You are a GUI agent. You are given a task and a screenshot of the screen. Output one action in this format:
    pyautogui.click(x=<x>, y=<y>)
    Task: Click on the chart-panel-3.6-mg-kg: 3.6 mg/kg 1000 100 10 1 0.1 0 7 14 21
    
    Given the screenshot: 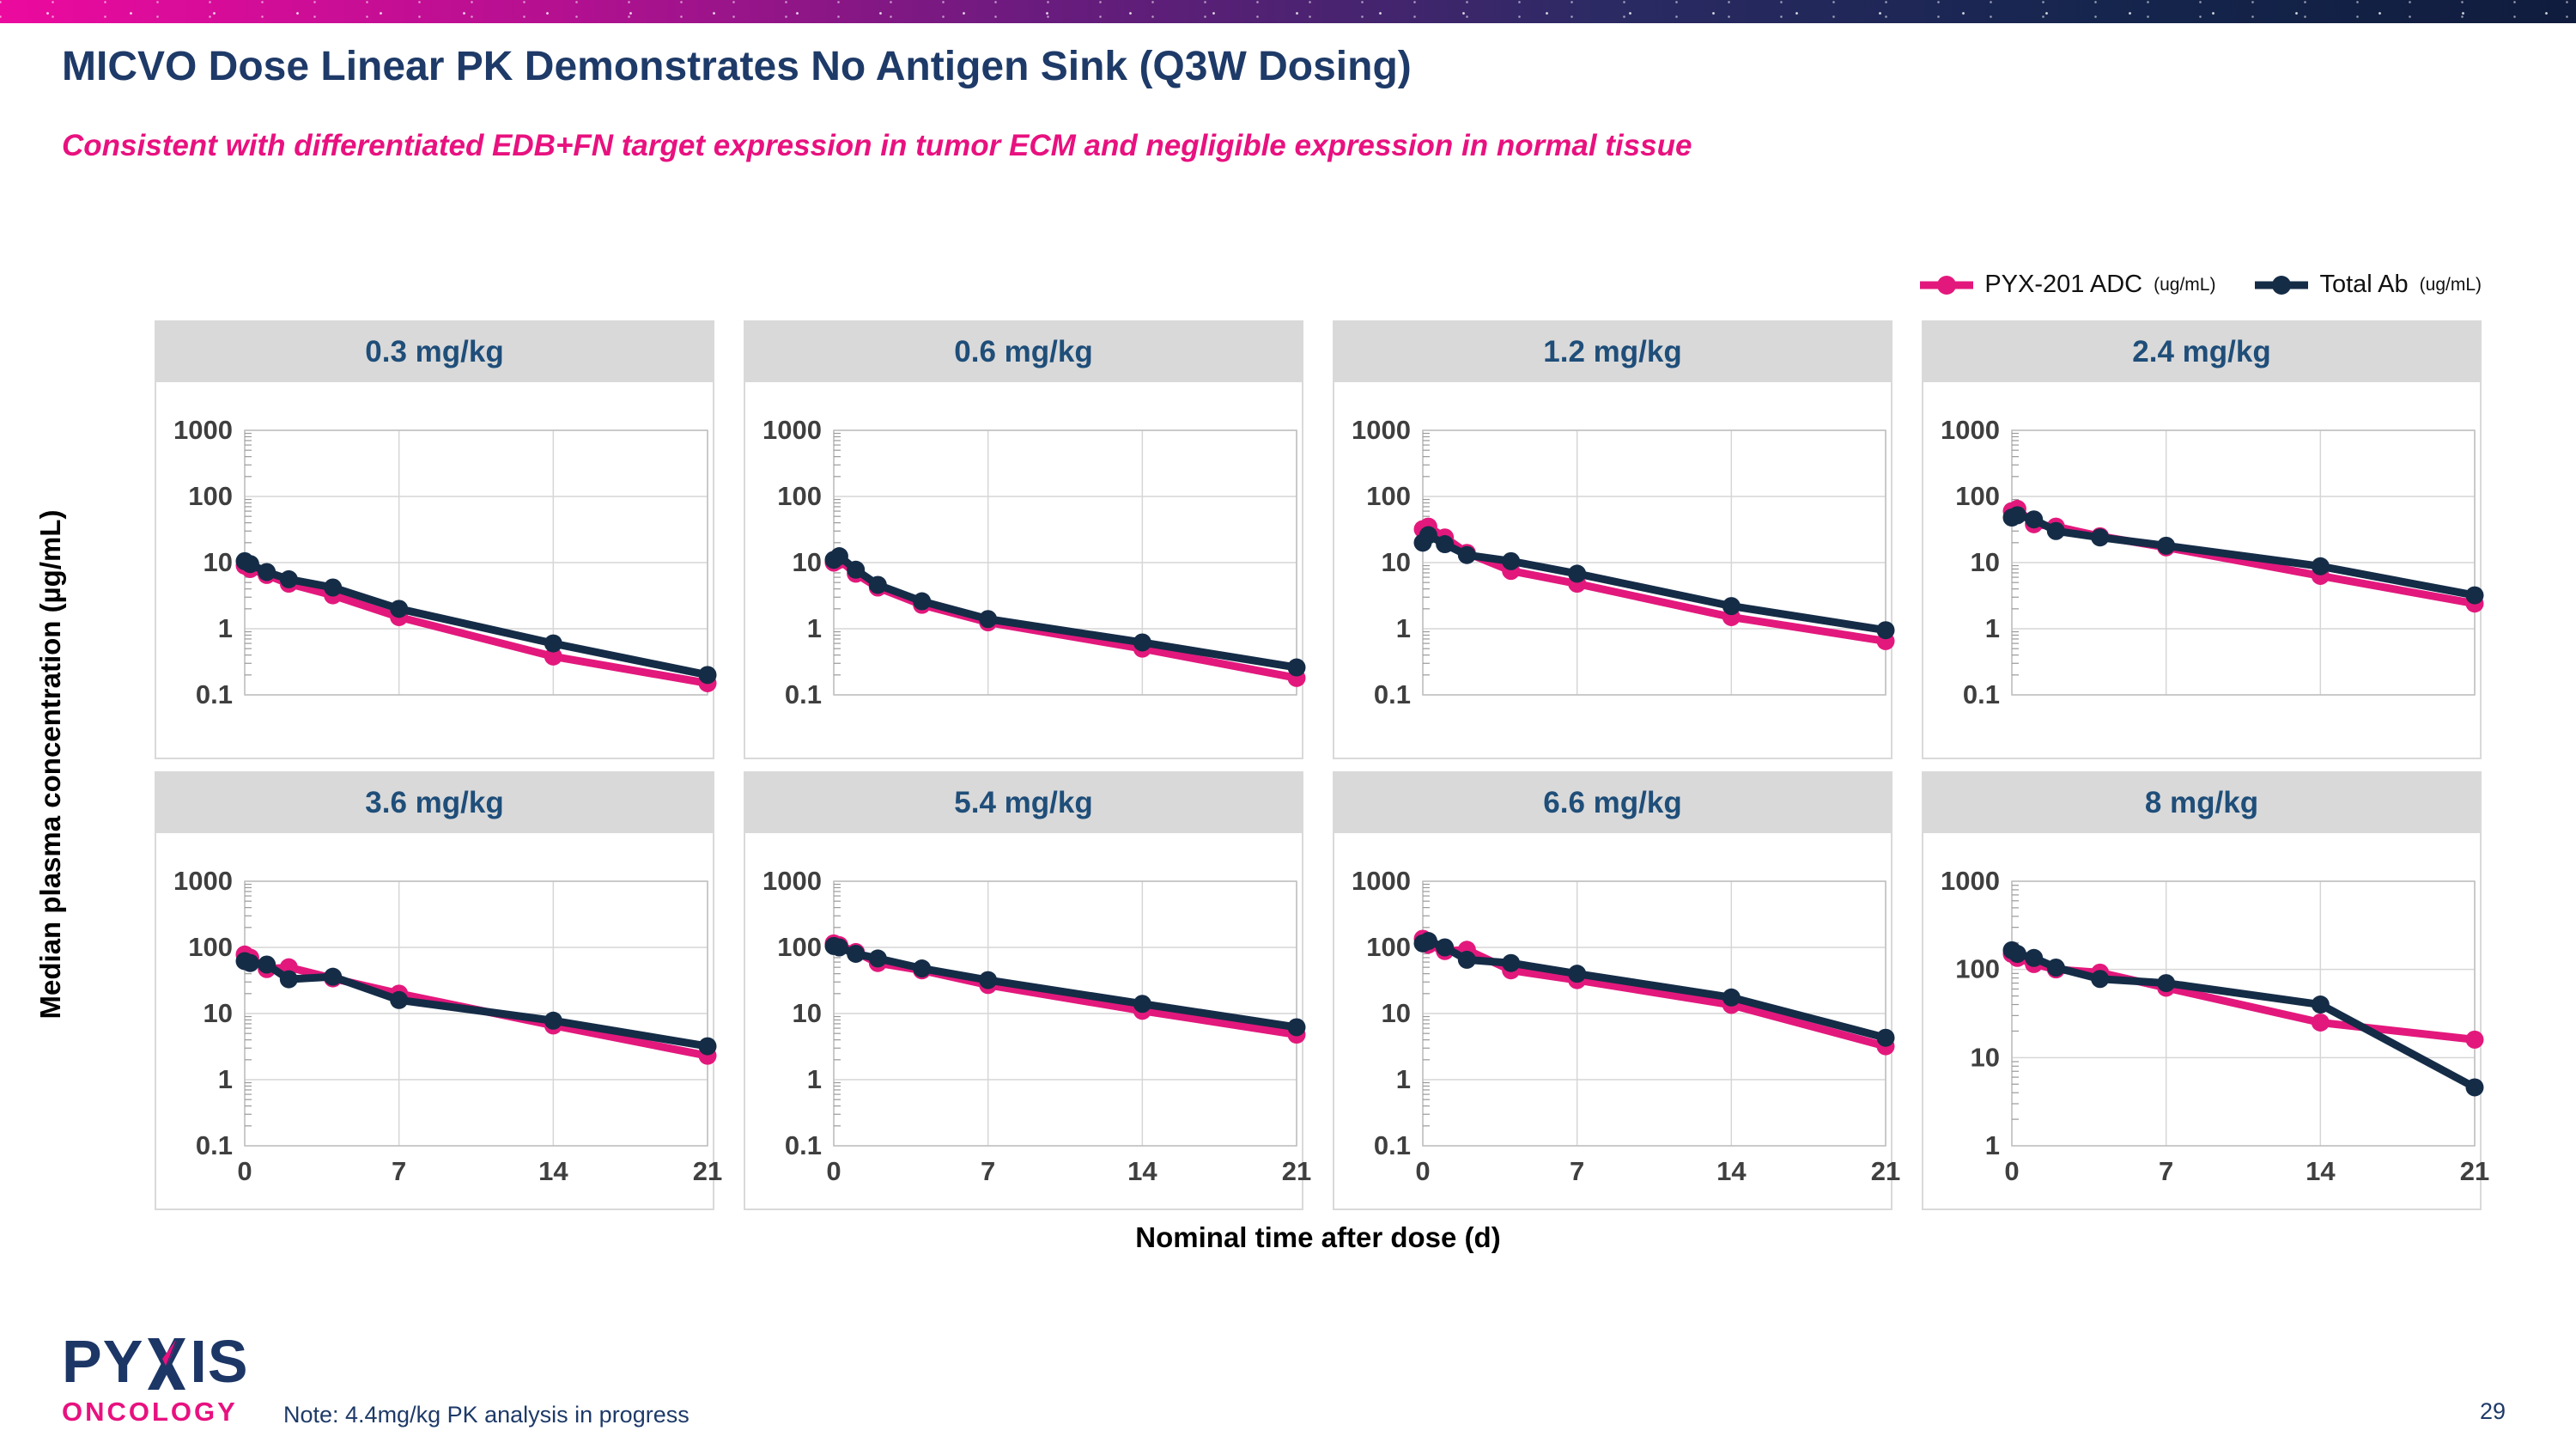 What is the action you would take?
    pyautogui.click(x=439, y=991)
    